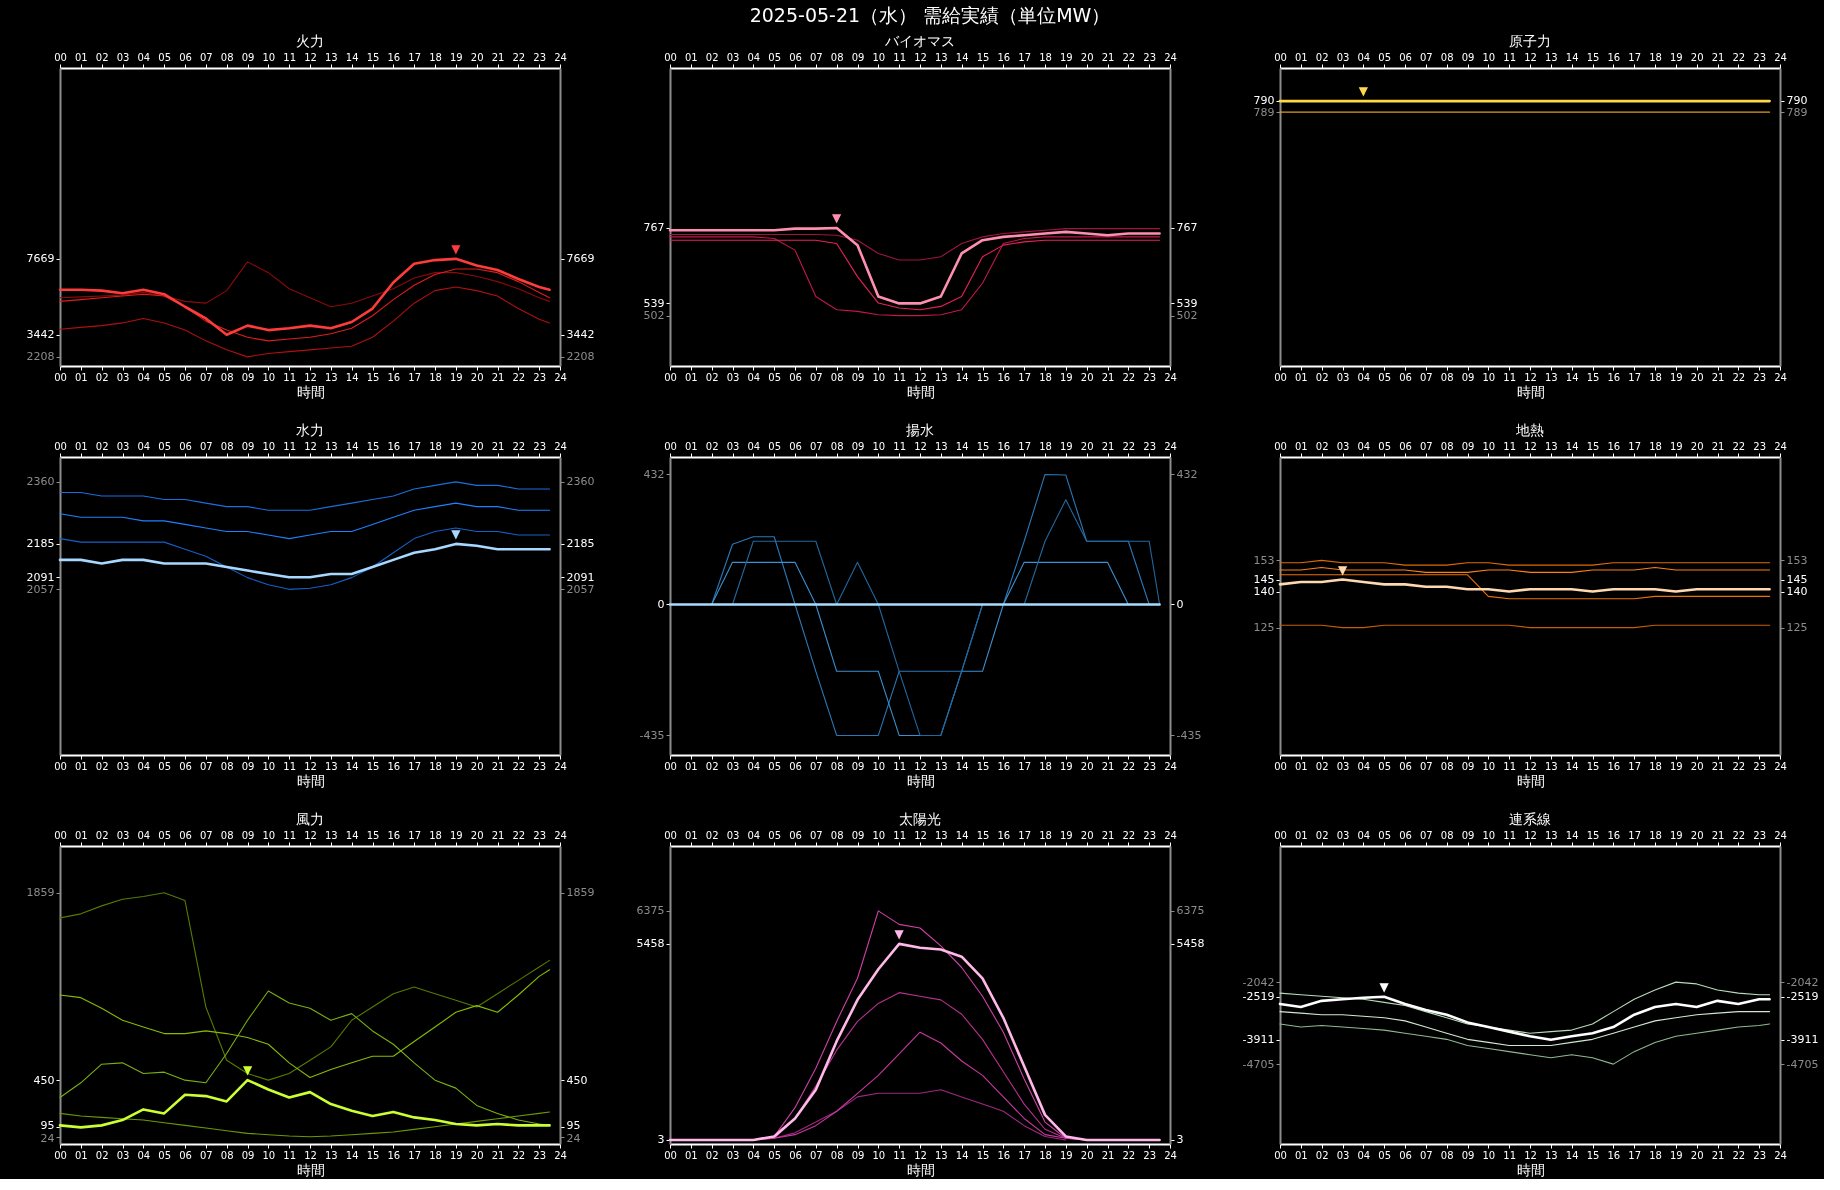  Describe the element at coordinates (580, 259) in the screenshot. I see `y2-tick-label: 7669` at that location.